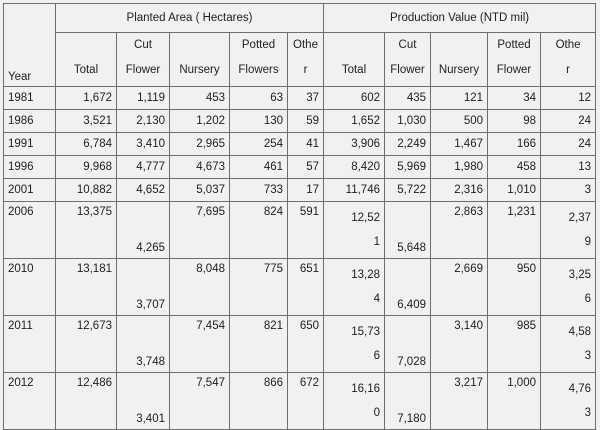 The height and width of the screenshot is (430, 600). What do you see at coordinates (143, 144) in the screenshot?
I see `pa-cut-cell: 3,410` at bounding box center [143, 144].